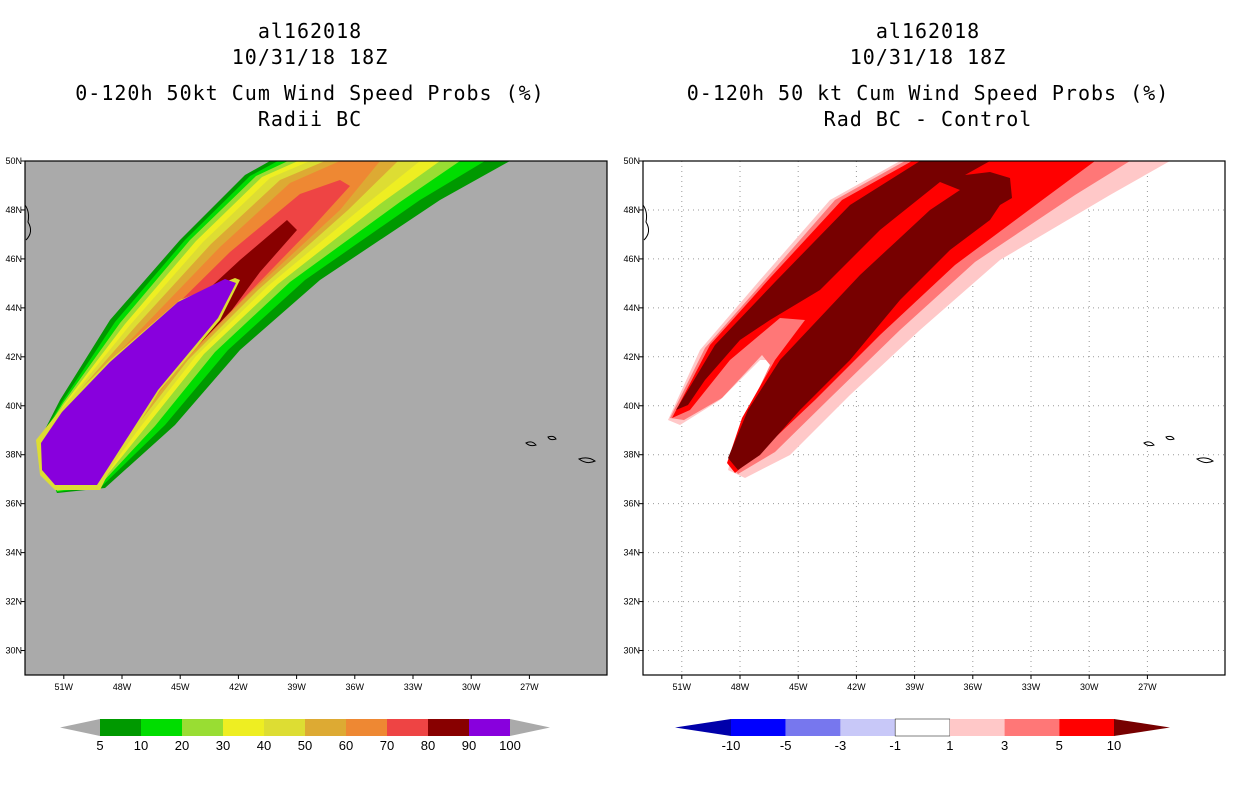 Image resolution: width=1236 pixels, height=800 pixels. Describe the element at coordinates (631, 210) in the screenshot. I see `right-y-tick-label: 48N` at that location.